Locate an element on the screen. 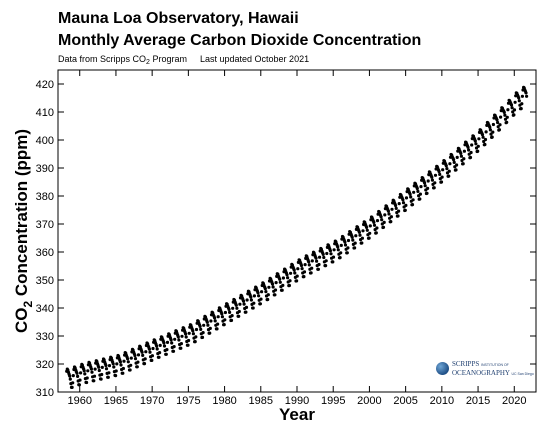 Image resolution: width=550 pixels, height=431 pixels. x-tick-label: 1960 is located at coordinates (79, 401).